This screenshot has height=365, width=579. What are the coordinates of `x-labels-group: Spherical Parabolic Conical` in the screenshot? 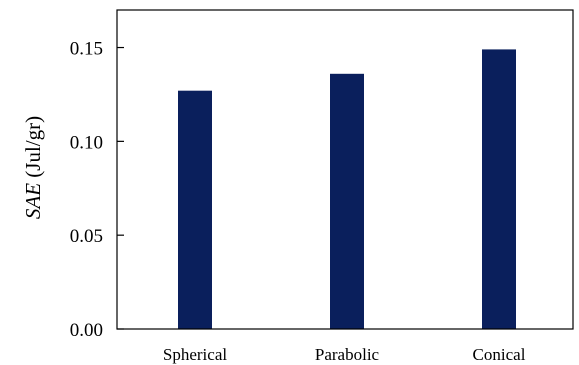 It's located at (344, 354).